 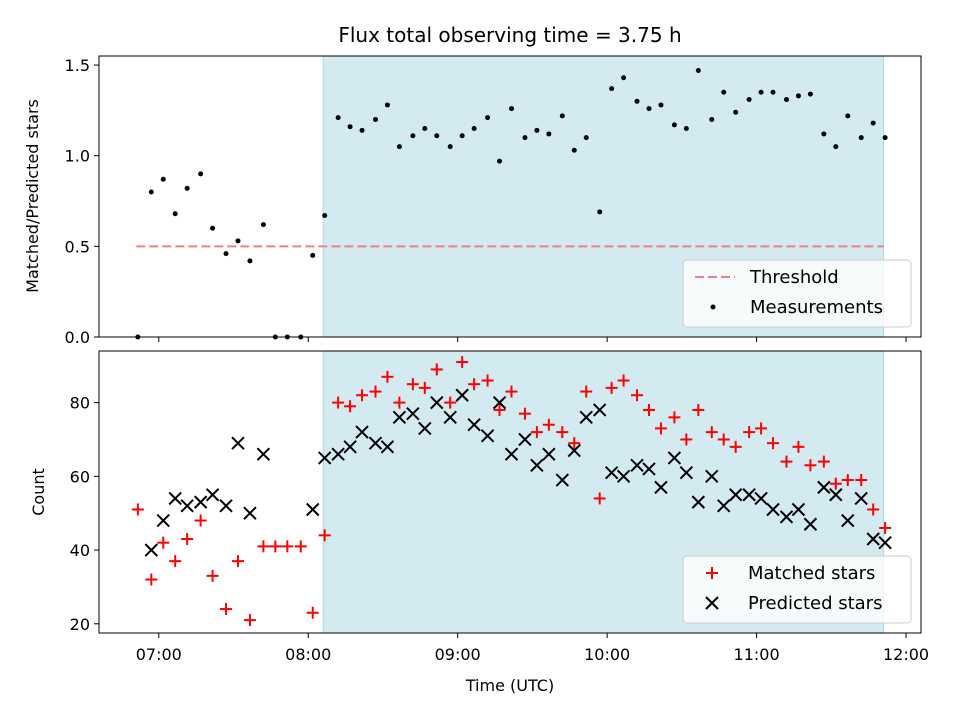 I want to click on bottom-legend-box, so click(x=797, y=589).